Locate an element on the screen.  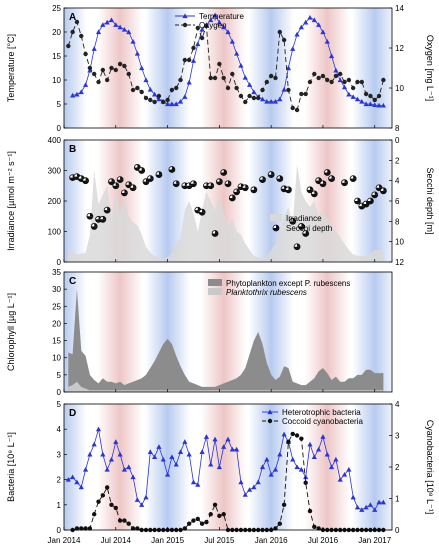
y-tick-label: 100 is located at coordinates (55, 232).